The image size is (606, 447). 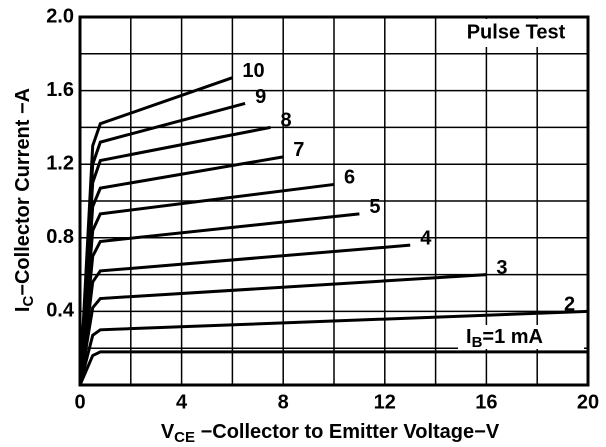 What do you see at coordinates (60, 311) in the screenshot?
I see `y-tick-label: 0.4` at bounding box center [60, 311].